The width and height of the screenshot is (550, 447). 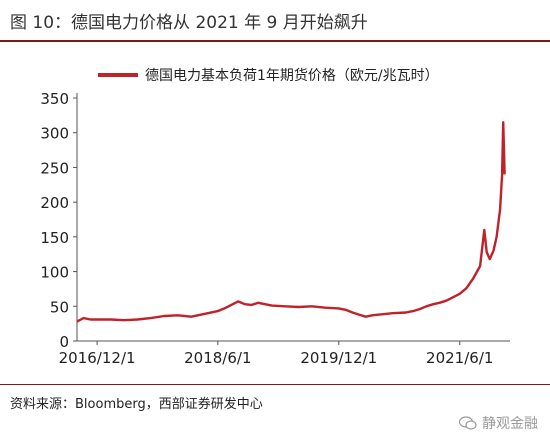 What do you see at coordinates (284, 353) in the screenshot?
I see `x-axis: 2016/12/1 2018/6/1 2019/12/1 2021/6/1` at bounding box center [284, 353].